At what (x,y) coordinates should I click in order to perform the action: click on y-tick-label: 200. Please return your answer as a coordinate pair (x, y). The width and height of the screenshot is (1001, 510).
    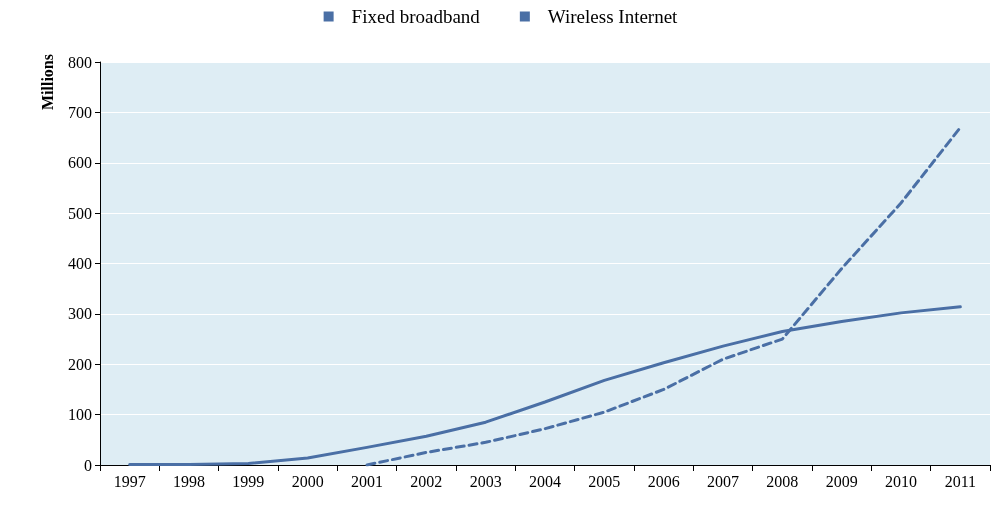
    Looking at the image, I should click on (80, 364).